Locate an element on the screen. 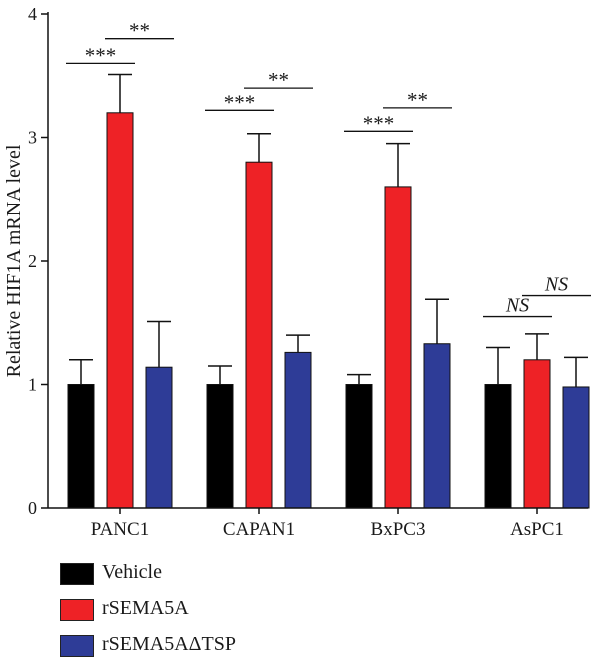 Image resolution: width=600 pixels, height=668 pixels. legend-item-rsema5a-dtsp: rSEMA5AΔTSP is located at coordinates (260, 650).